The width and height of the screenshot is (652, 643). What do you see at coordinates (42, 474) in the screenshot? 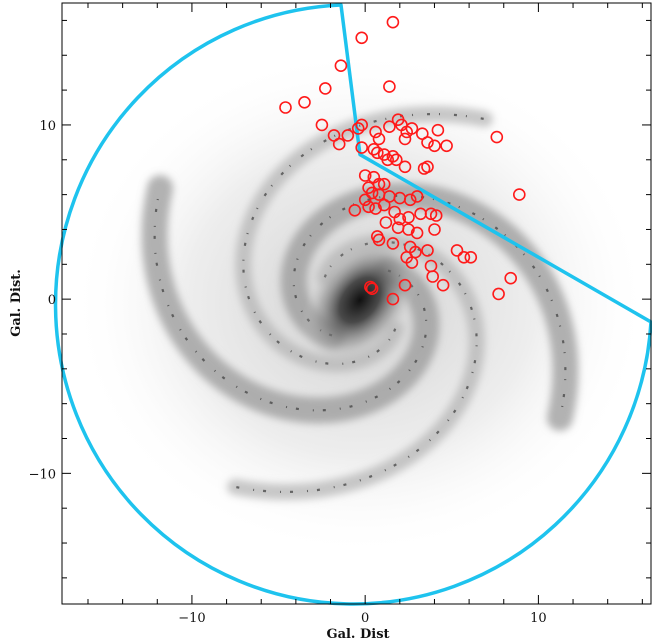
I see `y-tick-label: −10` at bounding box center [42, 474].